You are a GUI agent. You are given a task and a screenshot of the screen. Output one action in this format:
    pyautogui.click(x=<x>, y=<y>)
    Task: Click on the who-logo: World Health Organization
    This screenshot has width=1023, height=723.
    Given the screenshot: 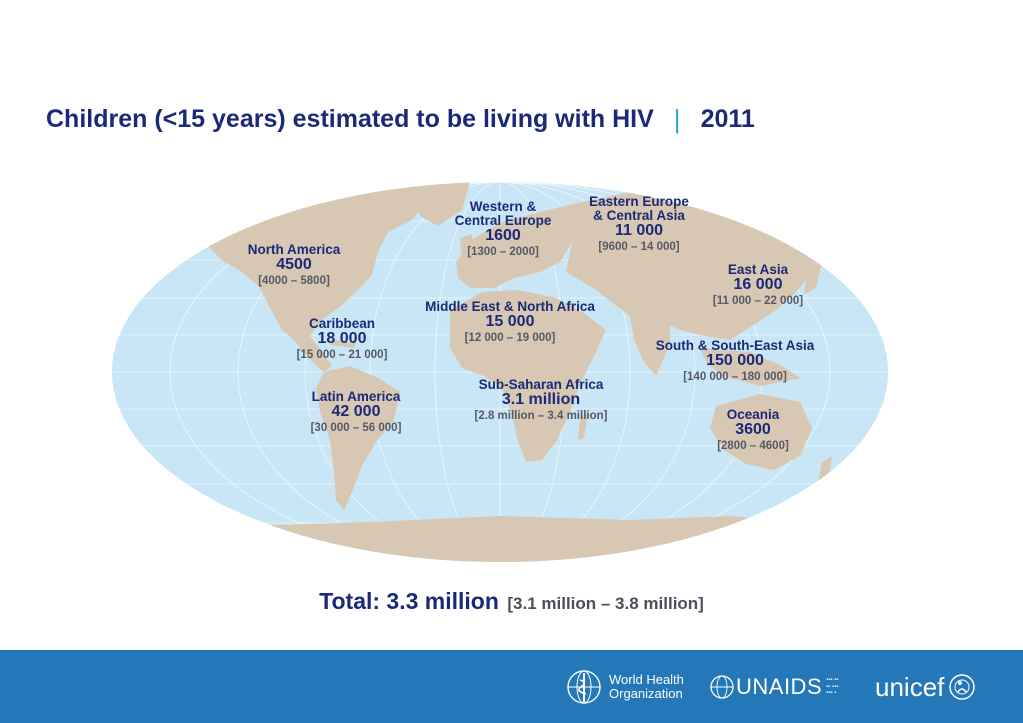 What is the action you would take?
    pyautogui.click(x=624, y=687)
    